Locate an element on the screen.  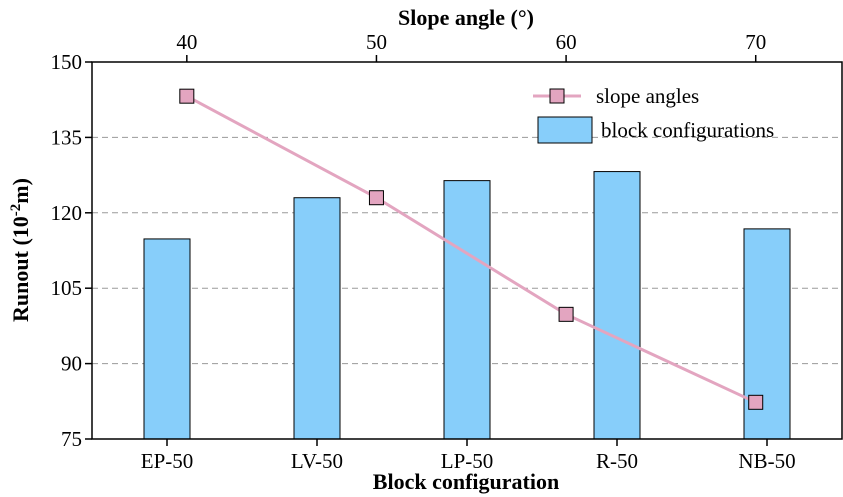
x-tick-label-3: R-50 is located at coordinates (617, 461).